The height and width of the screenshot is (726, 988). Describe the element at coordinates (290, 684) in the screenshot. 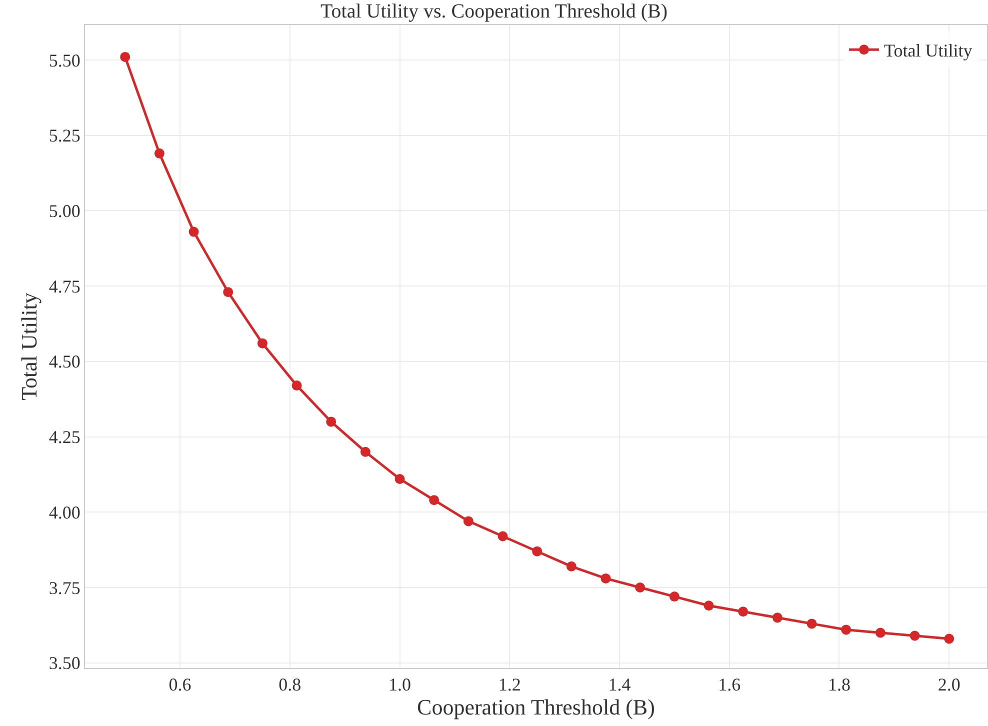

I see `x-tick-label: 0.8` at that location.